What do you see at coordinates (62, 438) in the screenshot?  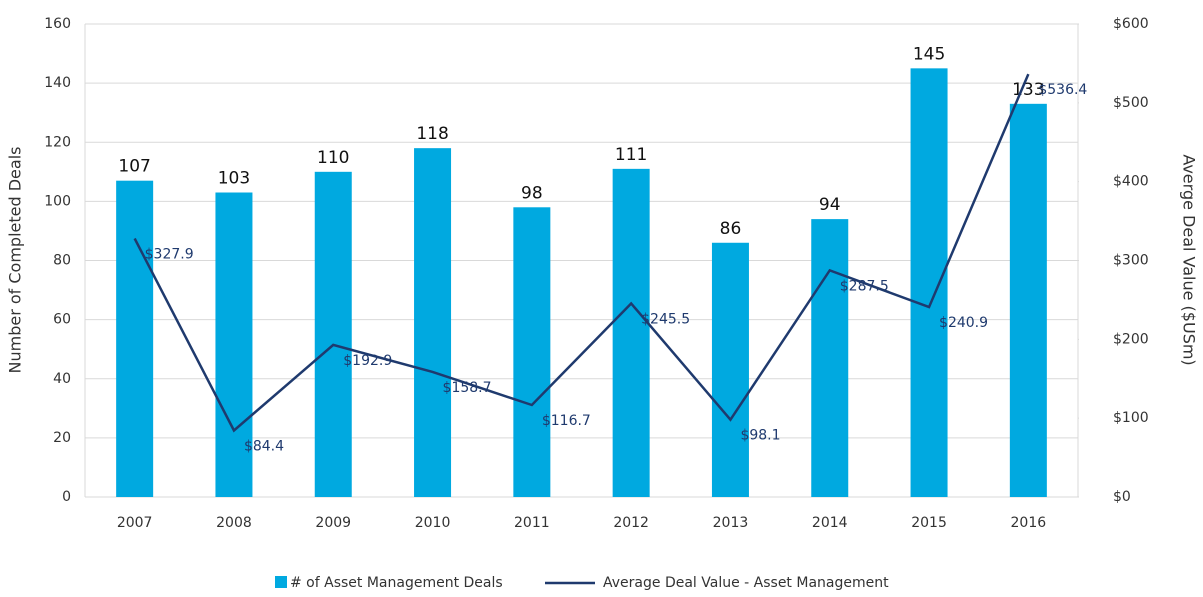 I see `y-tick-label: 20` at bounding box center [62, 438].